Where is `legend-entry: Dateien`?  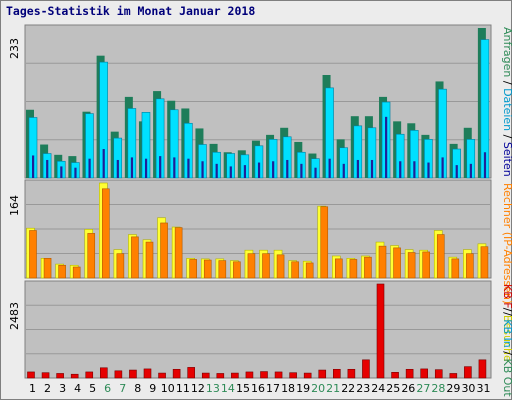 legend-entry: Dateien is located at coordinates (506, 109).